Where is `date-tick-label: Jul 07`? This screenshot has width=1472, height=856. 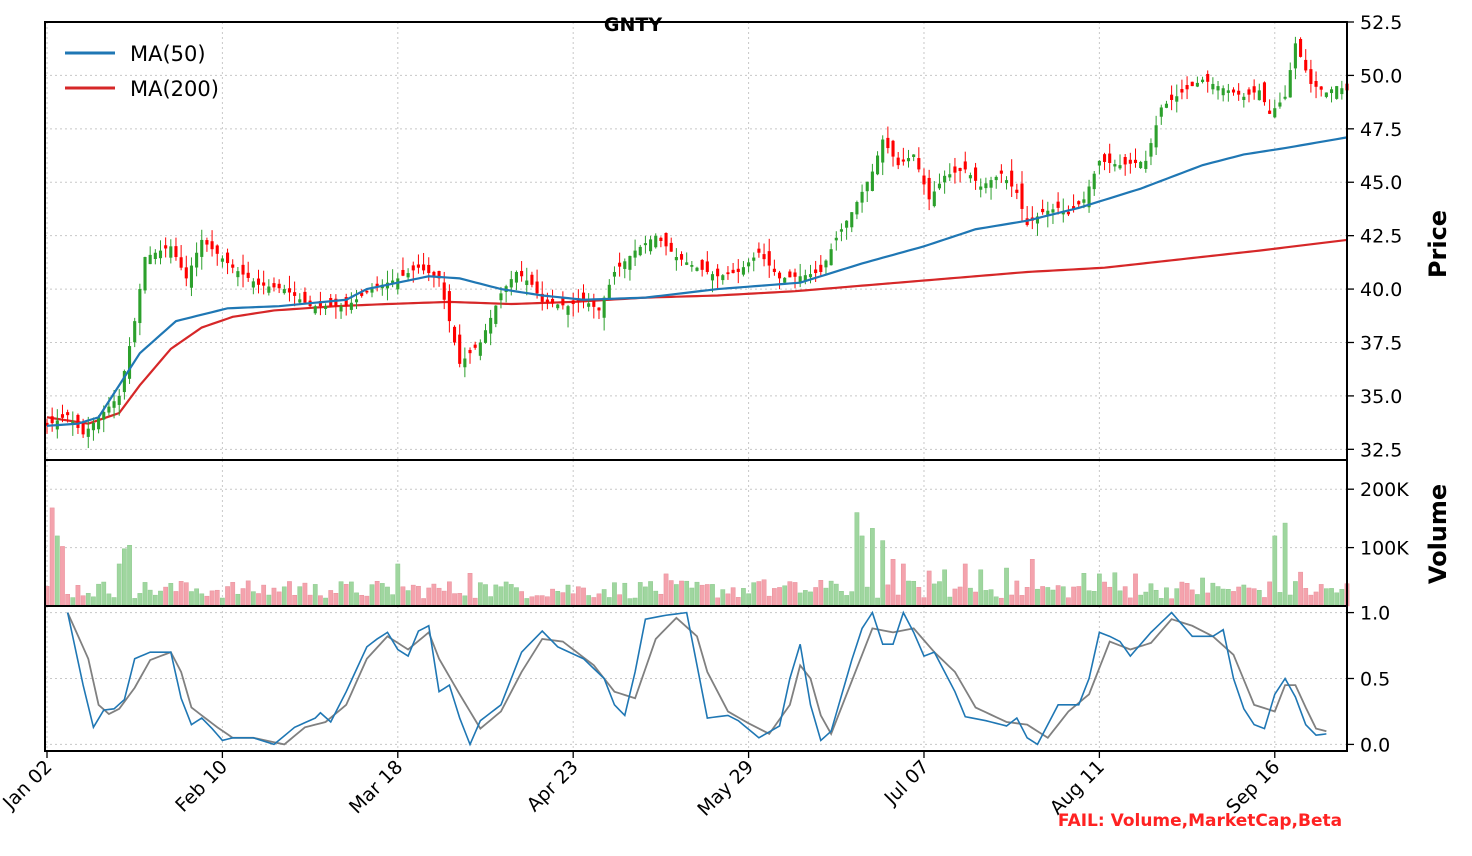
date-tick-label: Jul 07 is located at coordinates (907, 783).